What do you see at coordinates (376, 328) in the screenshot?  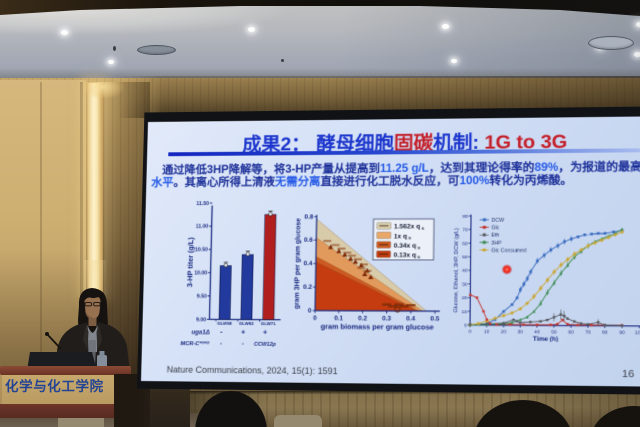 I see `svg-text: gram biomass per gram glucose` at bounding box center [376, 328].